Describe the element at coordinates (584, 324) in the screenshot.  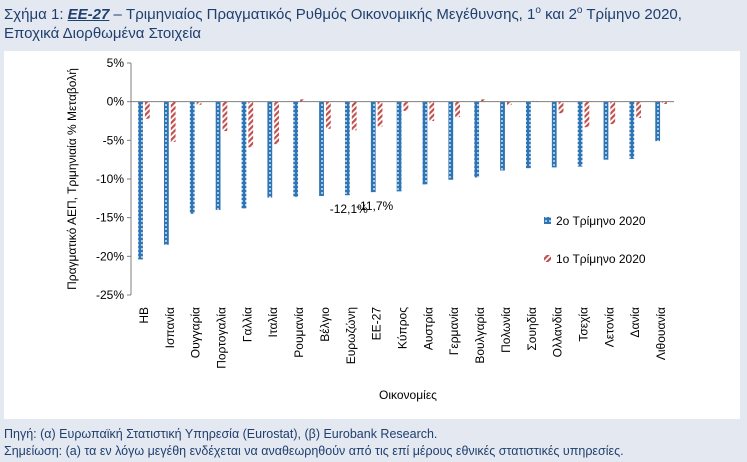
I see `x-tick-label: Τσεχία` at that location.